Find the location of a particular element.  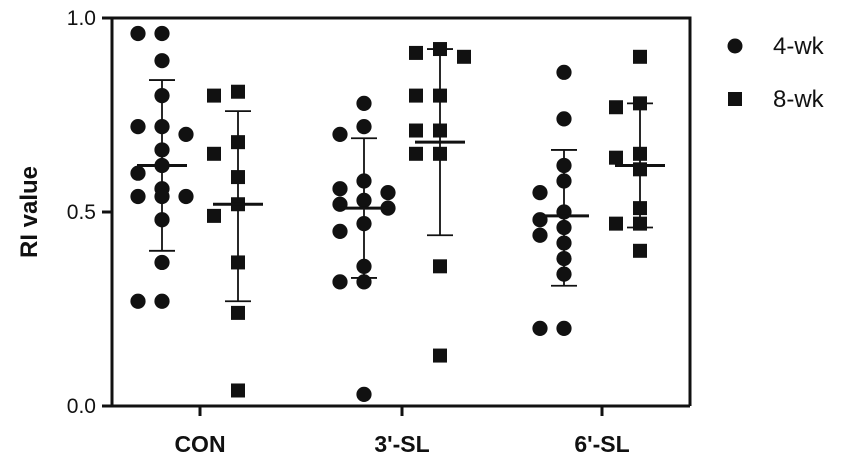

x-category-label: 6'-SL is located at coordinates (601, 444).